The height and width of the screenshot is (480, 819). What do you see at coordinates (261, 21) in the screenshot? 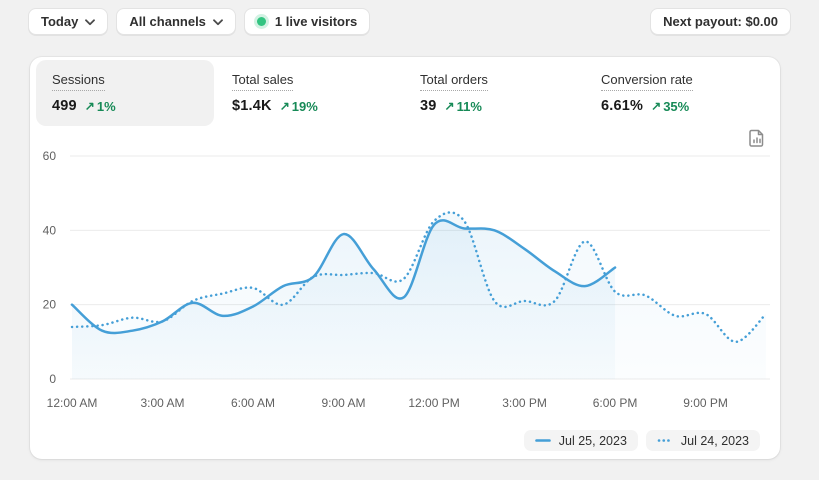
I see `live-visitors-dot-icon` at bounding box center [261, 21].